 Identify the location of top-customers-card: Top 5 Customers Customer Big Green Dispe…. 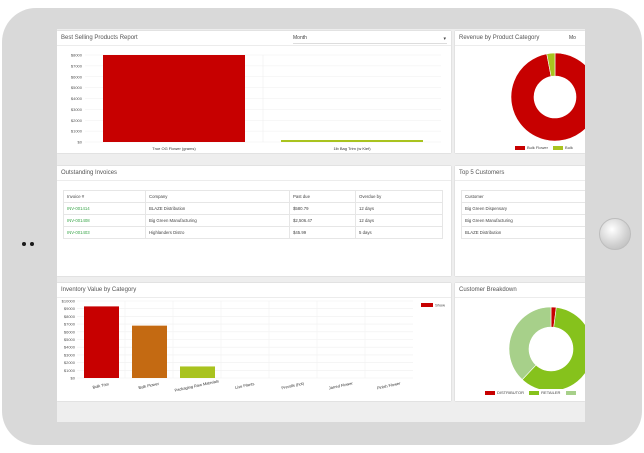
(520, 221).